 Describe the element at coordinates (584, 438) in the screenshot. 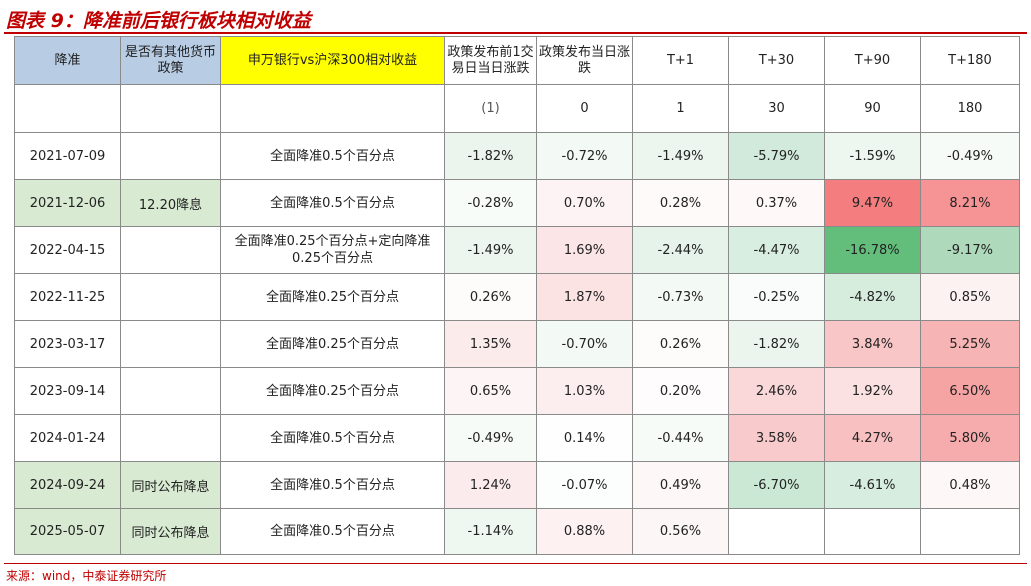

I see `value-cell: 0.14%` at that location.